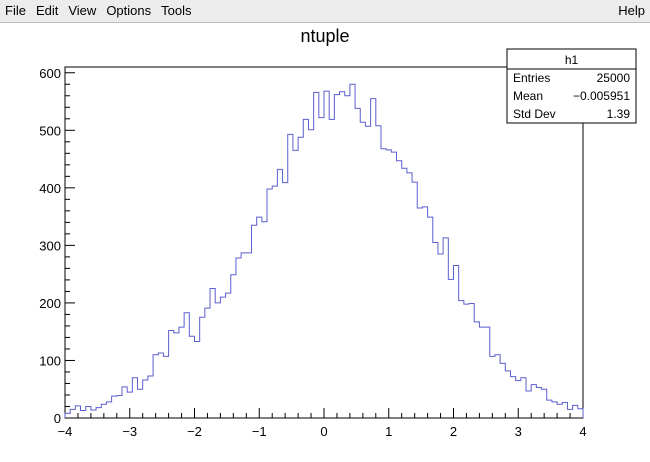 The image size is (650, 462). I want to click on y-tick-label: 100, so click(50, 360).